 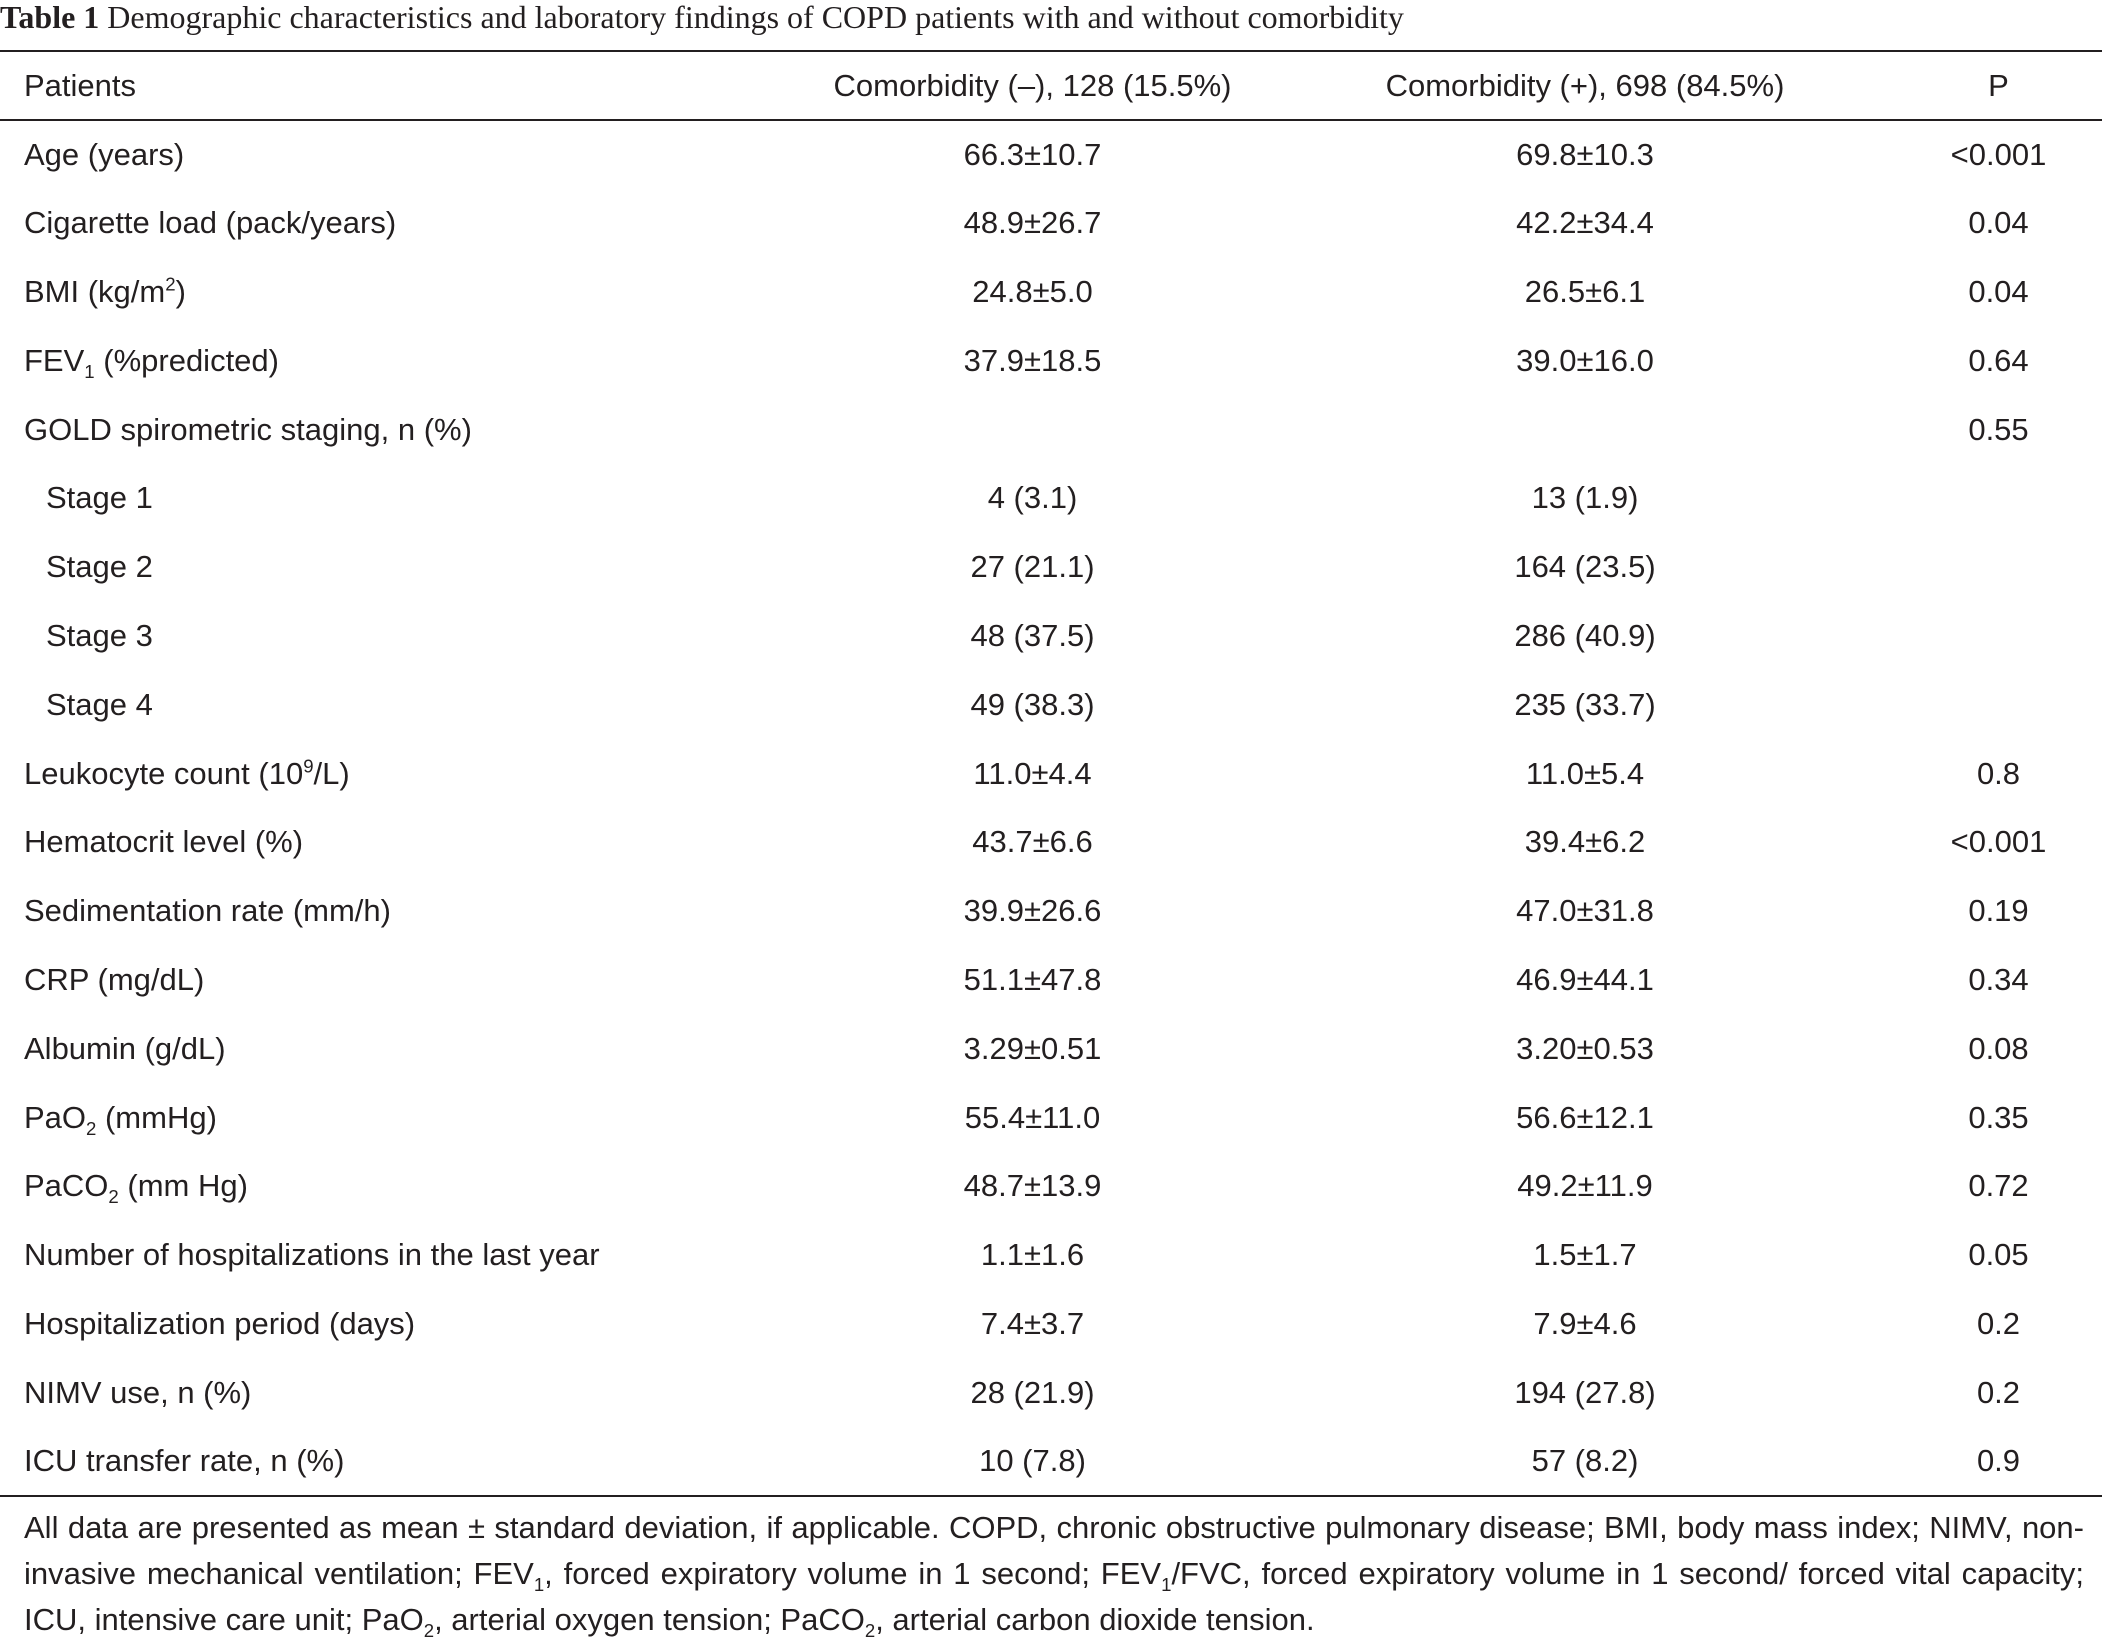 I want to click on row-label-text: Leukocyte count (10, so click(x=164, y=773).